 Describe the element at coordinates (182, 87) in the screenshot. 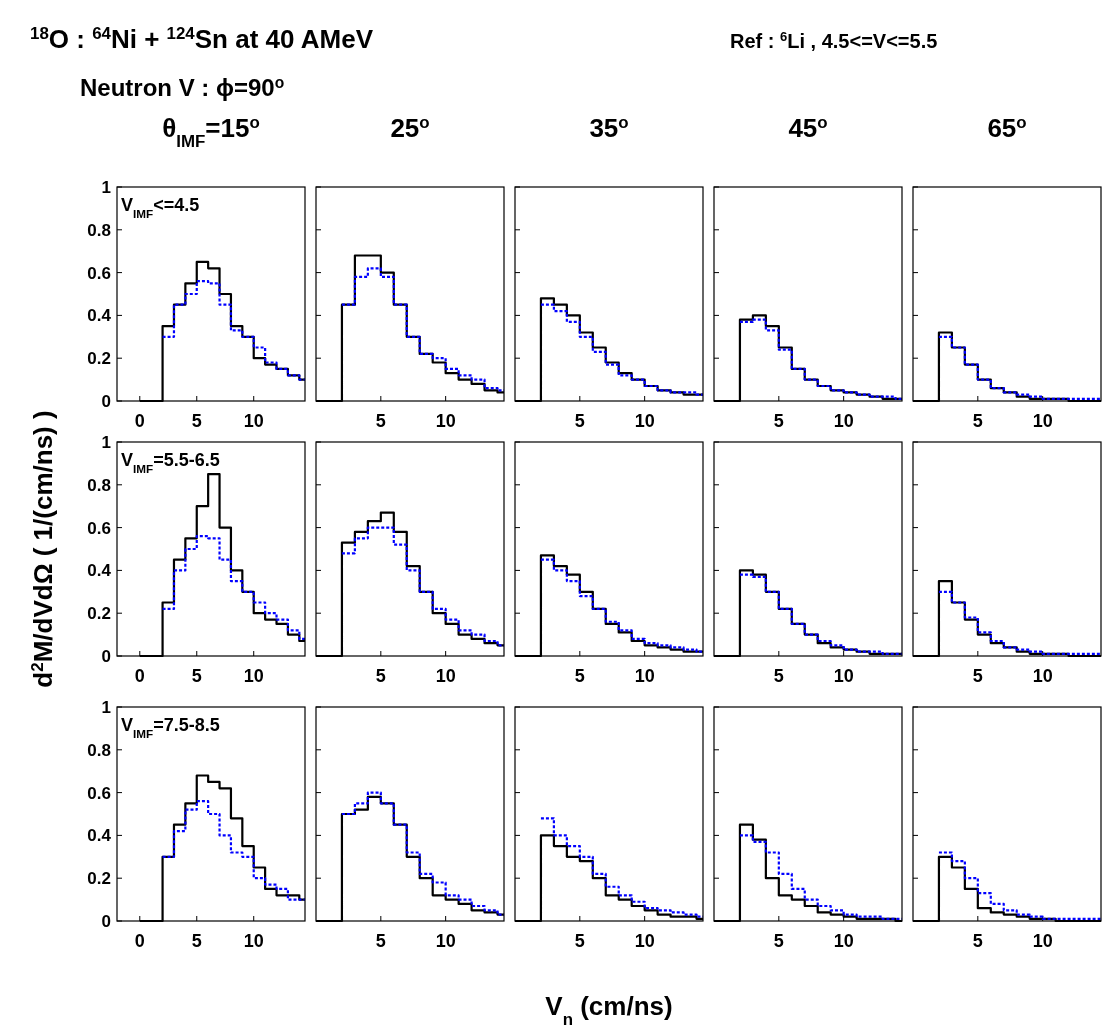

I see `text: Neutron V : ϕ=90$^{o}$` at that location.